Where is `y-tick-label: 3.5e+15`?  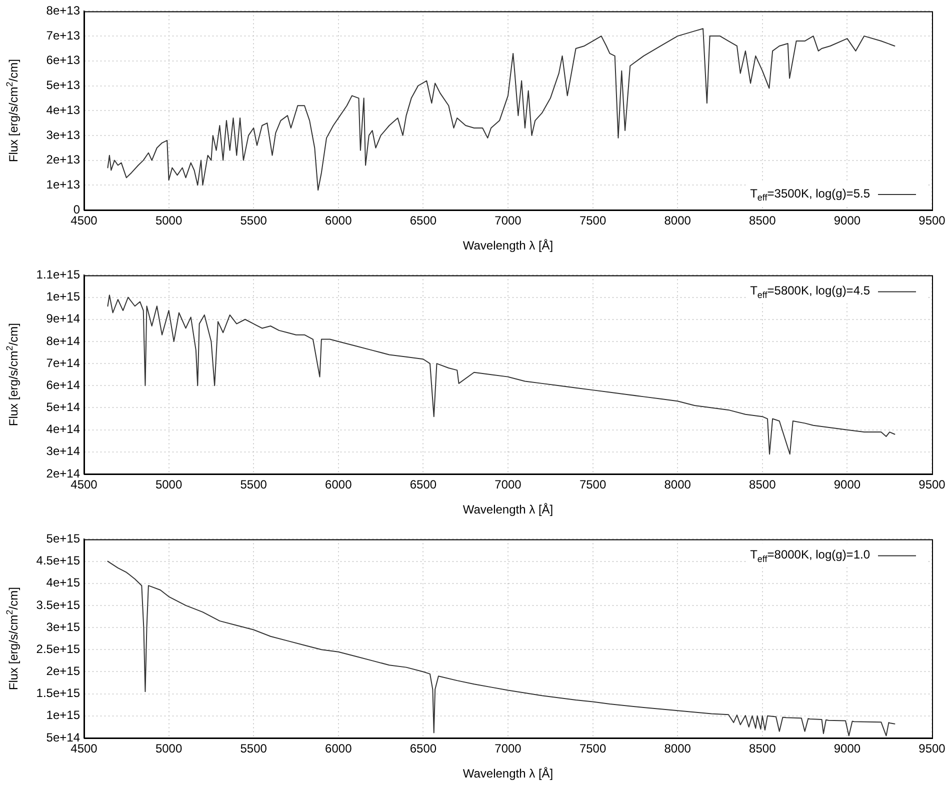
y-tick-label: 3.5e+15 is located at coordinates (58, 605).